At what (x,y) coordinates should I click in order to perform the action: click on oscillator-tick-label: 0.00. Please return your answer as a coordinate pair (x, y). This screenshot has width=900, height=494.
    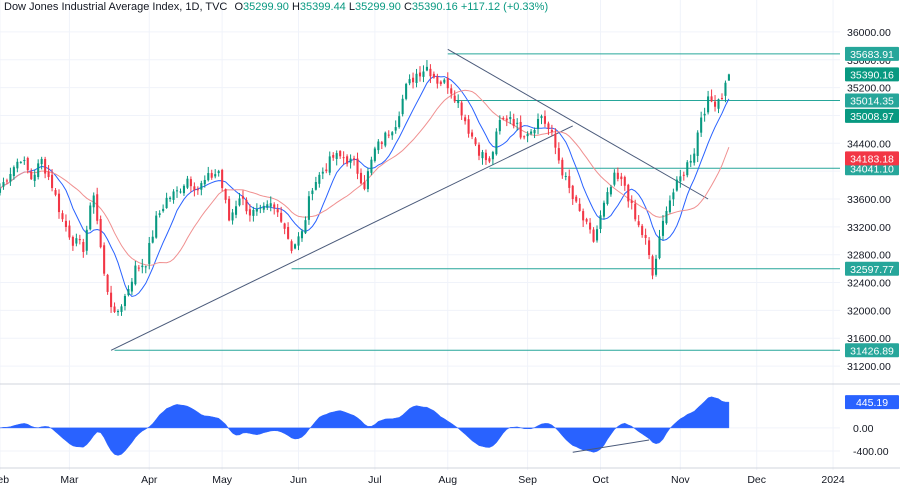
    Looking at the image, I should click on (863, 429).